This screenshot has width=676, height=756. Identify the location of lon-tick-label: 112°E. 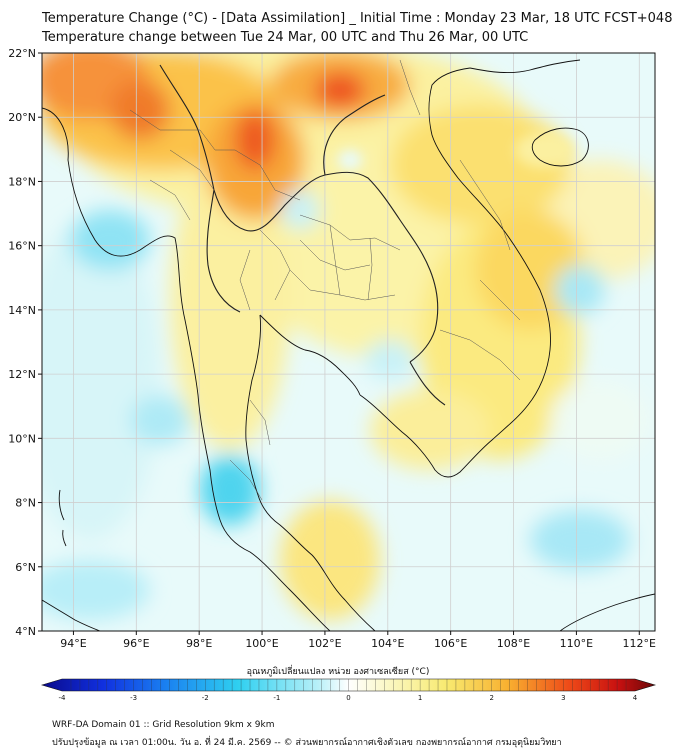
(639, 643).